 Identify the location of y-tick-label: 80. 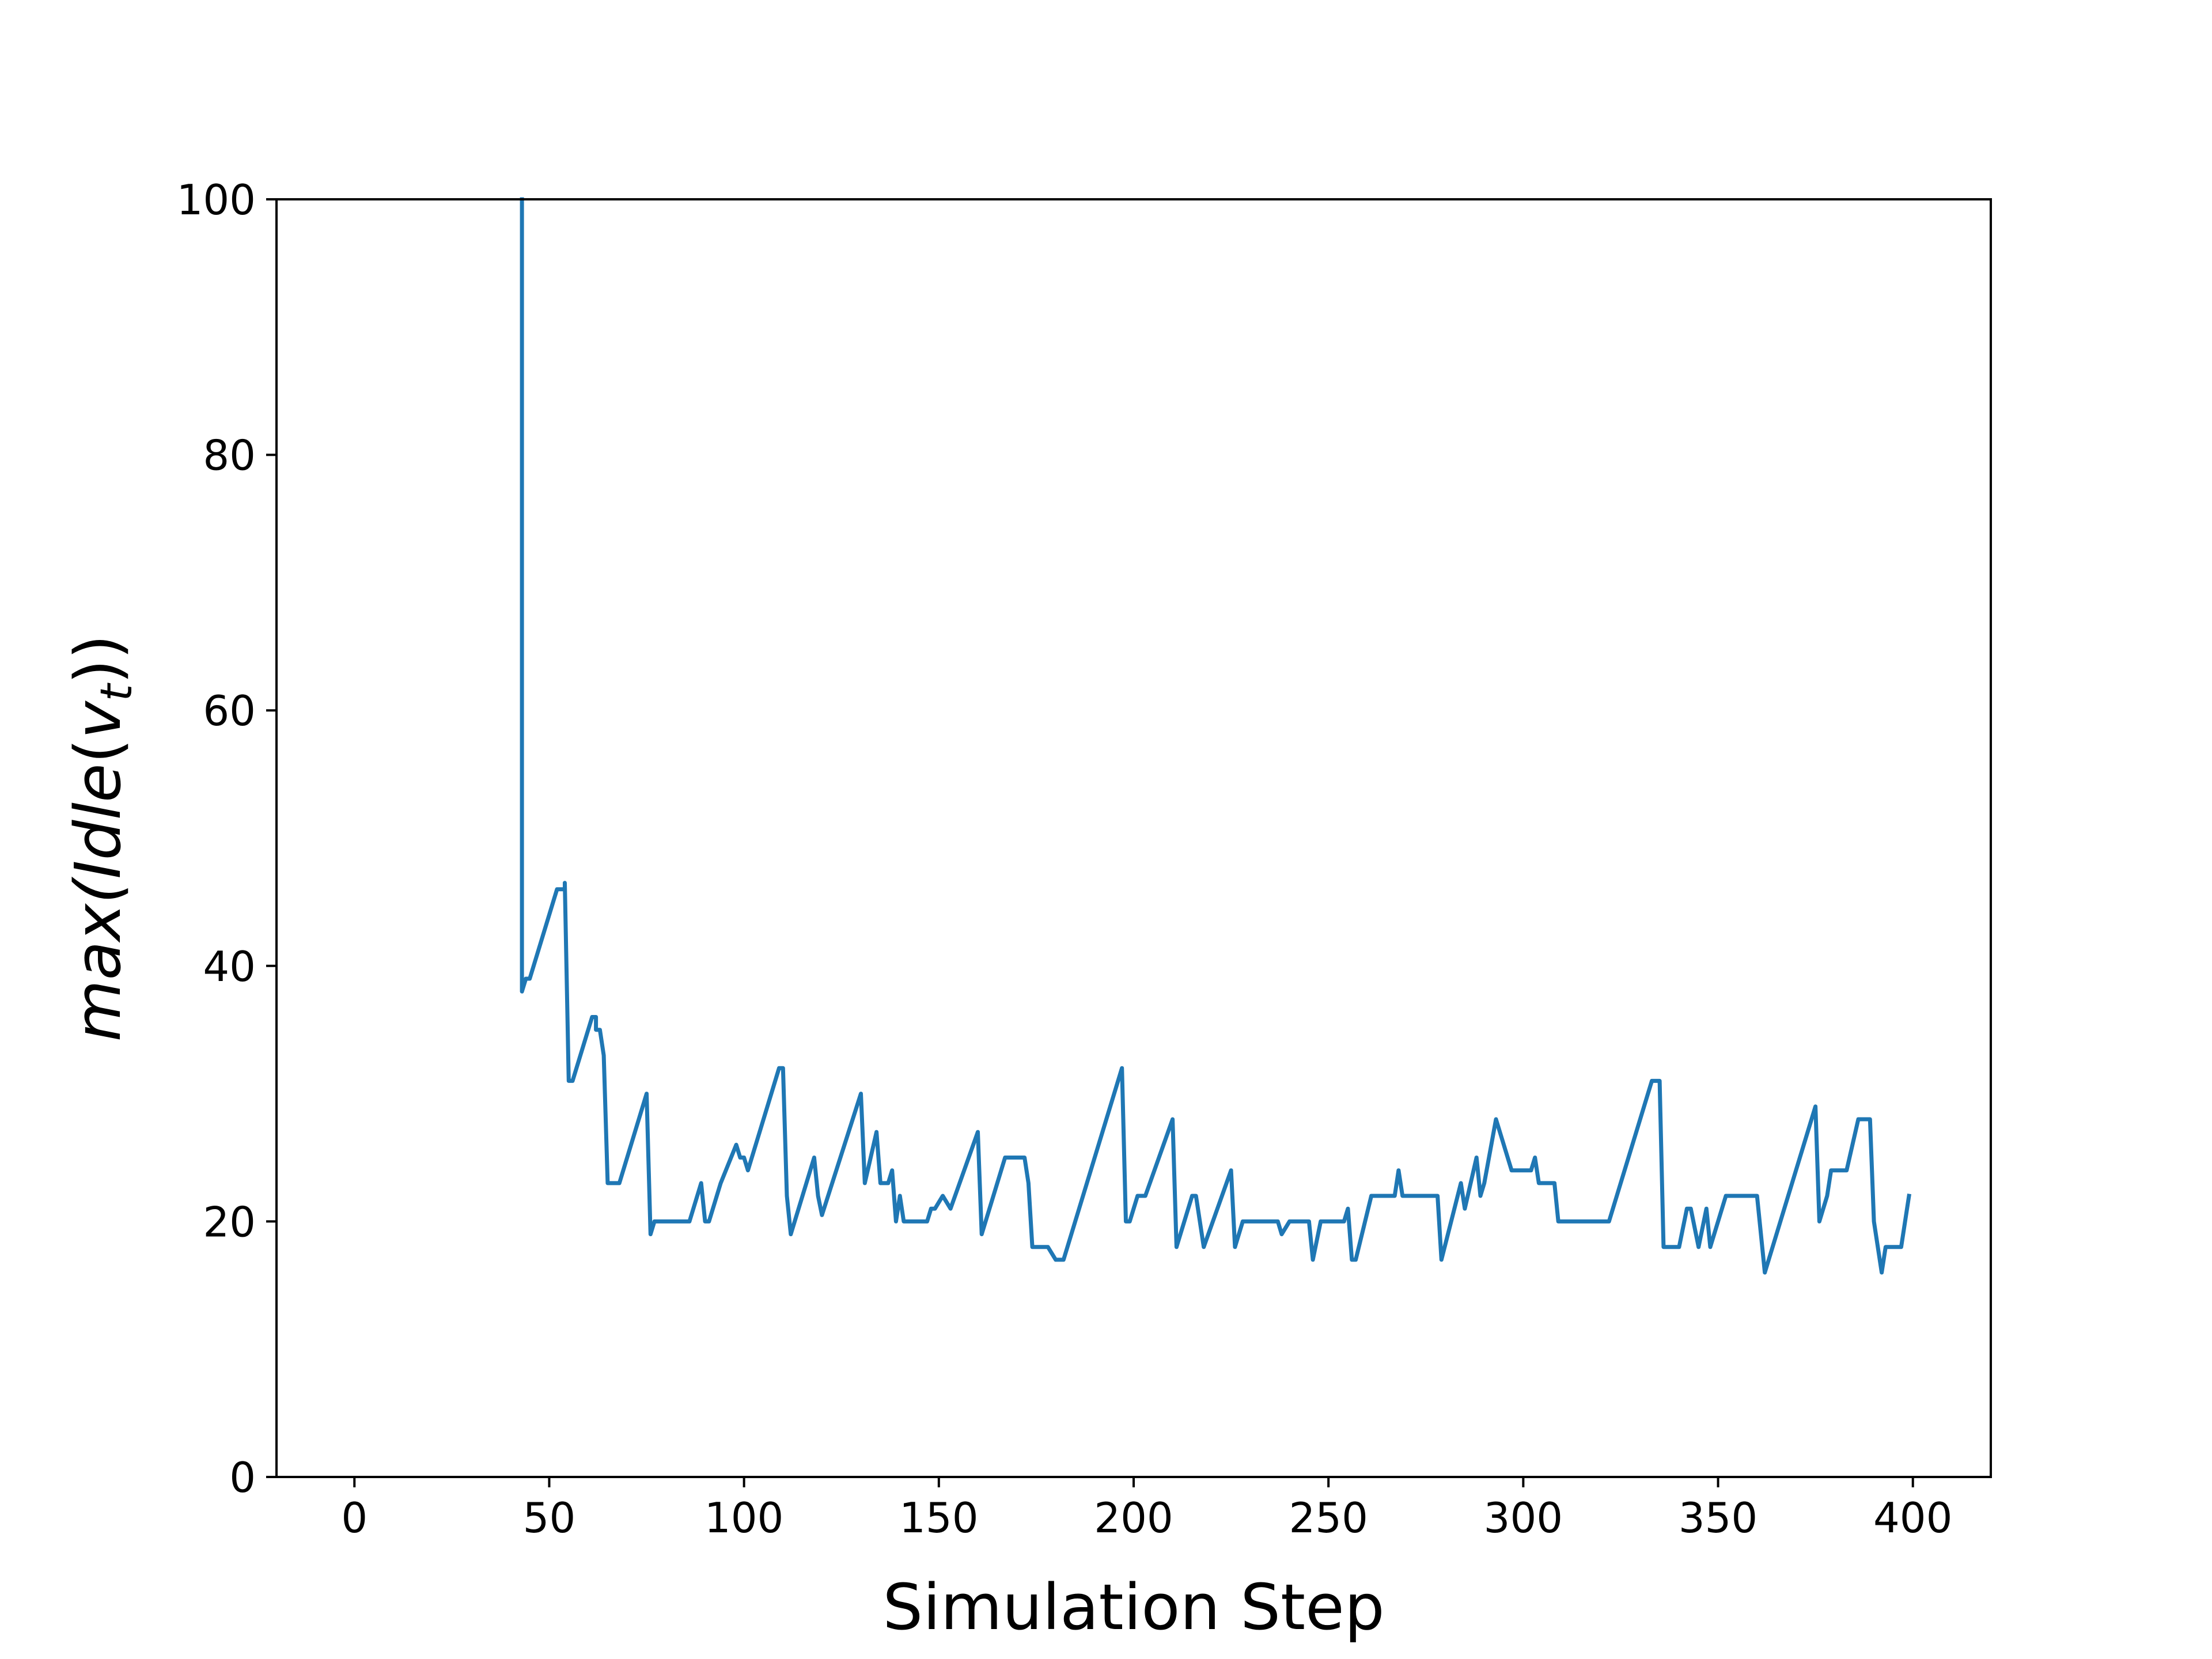
(229, 455).